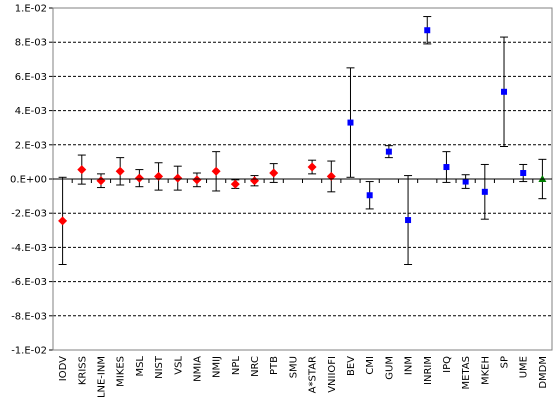 The image size is (555, 408). Describe the element at coordinates (447, 364) in the screenshot. I see `x-tick-label: IPQ` at that location.